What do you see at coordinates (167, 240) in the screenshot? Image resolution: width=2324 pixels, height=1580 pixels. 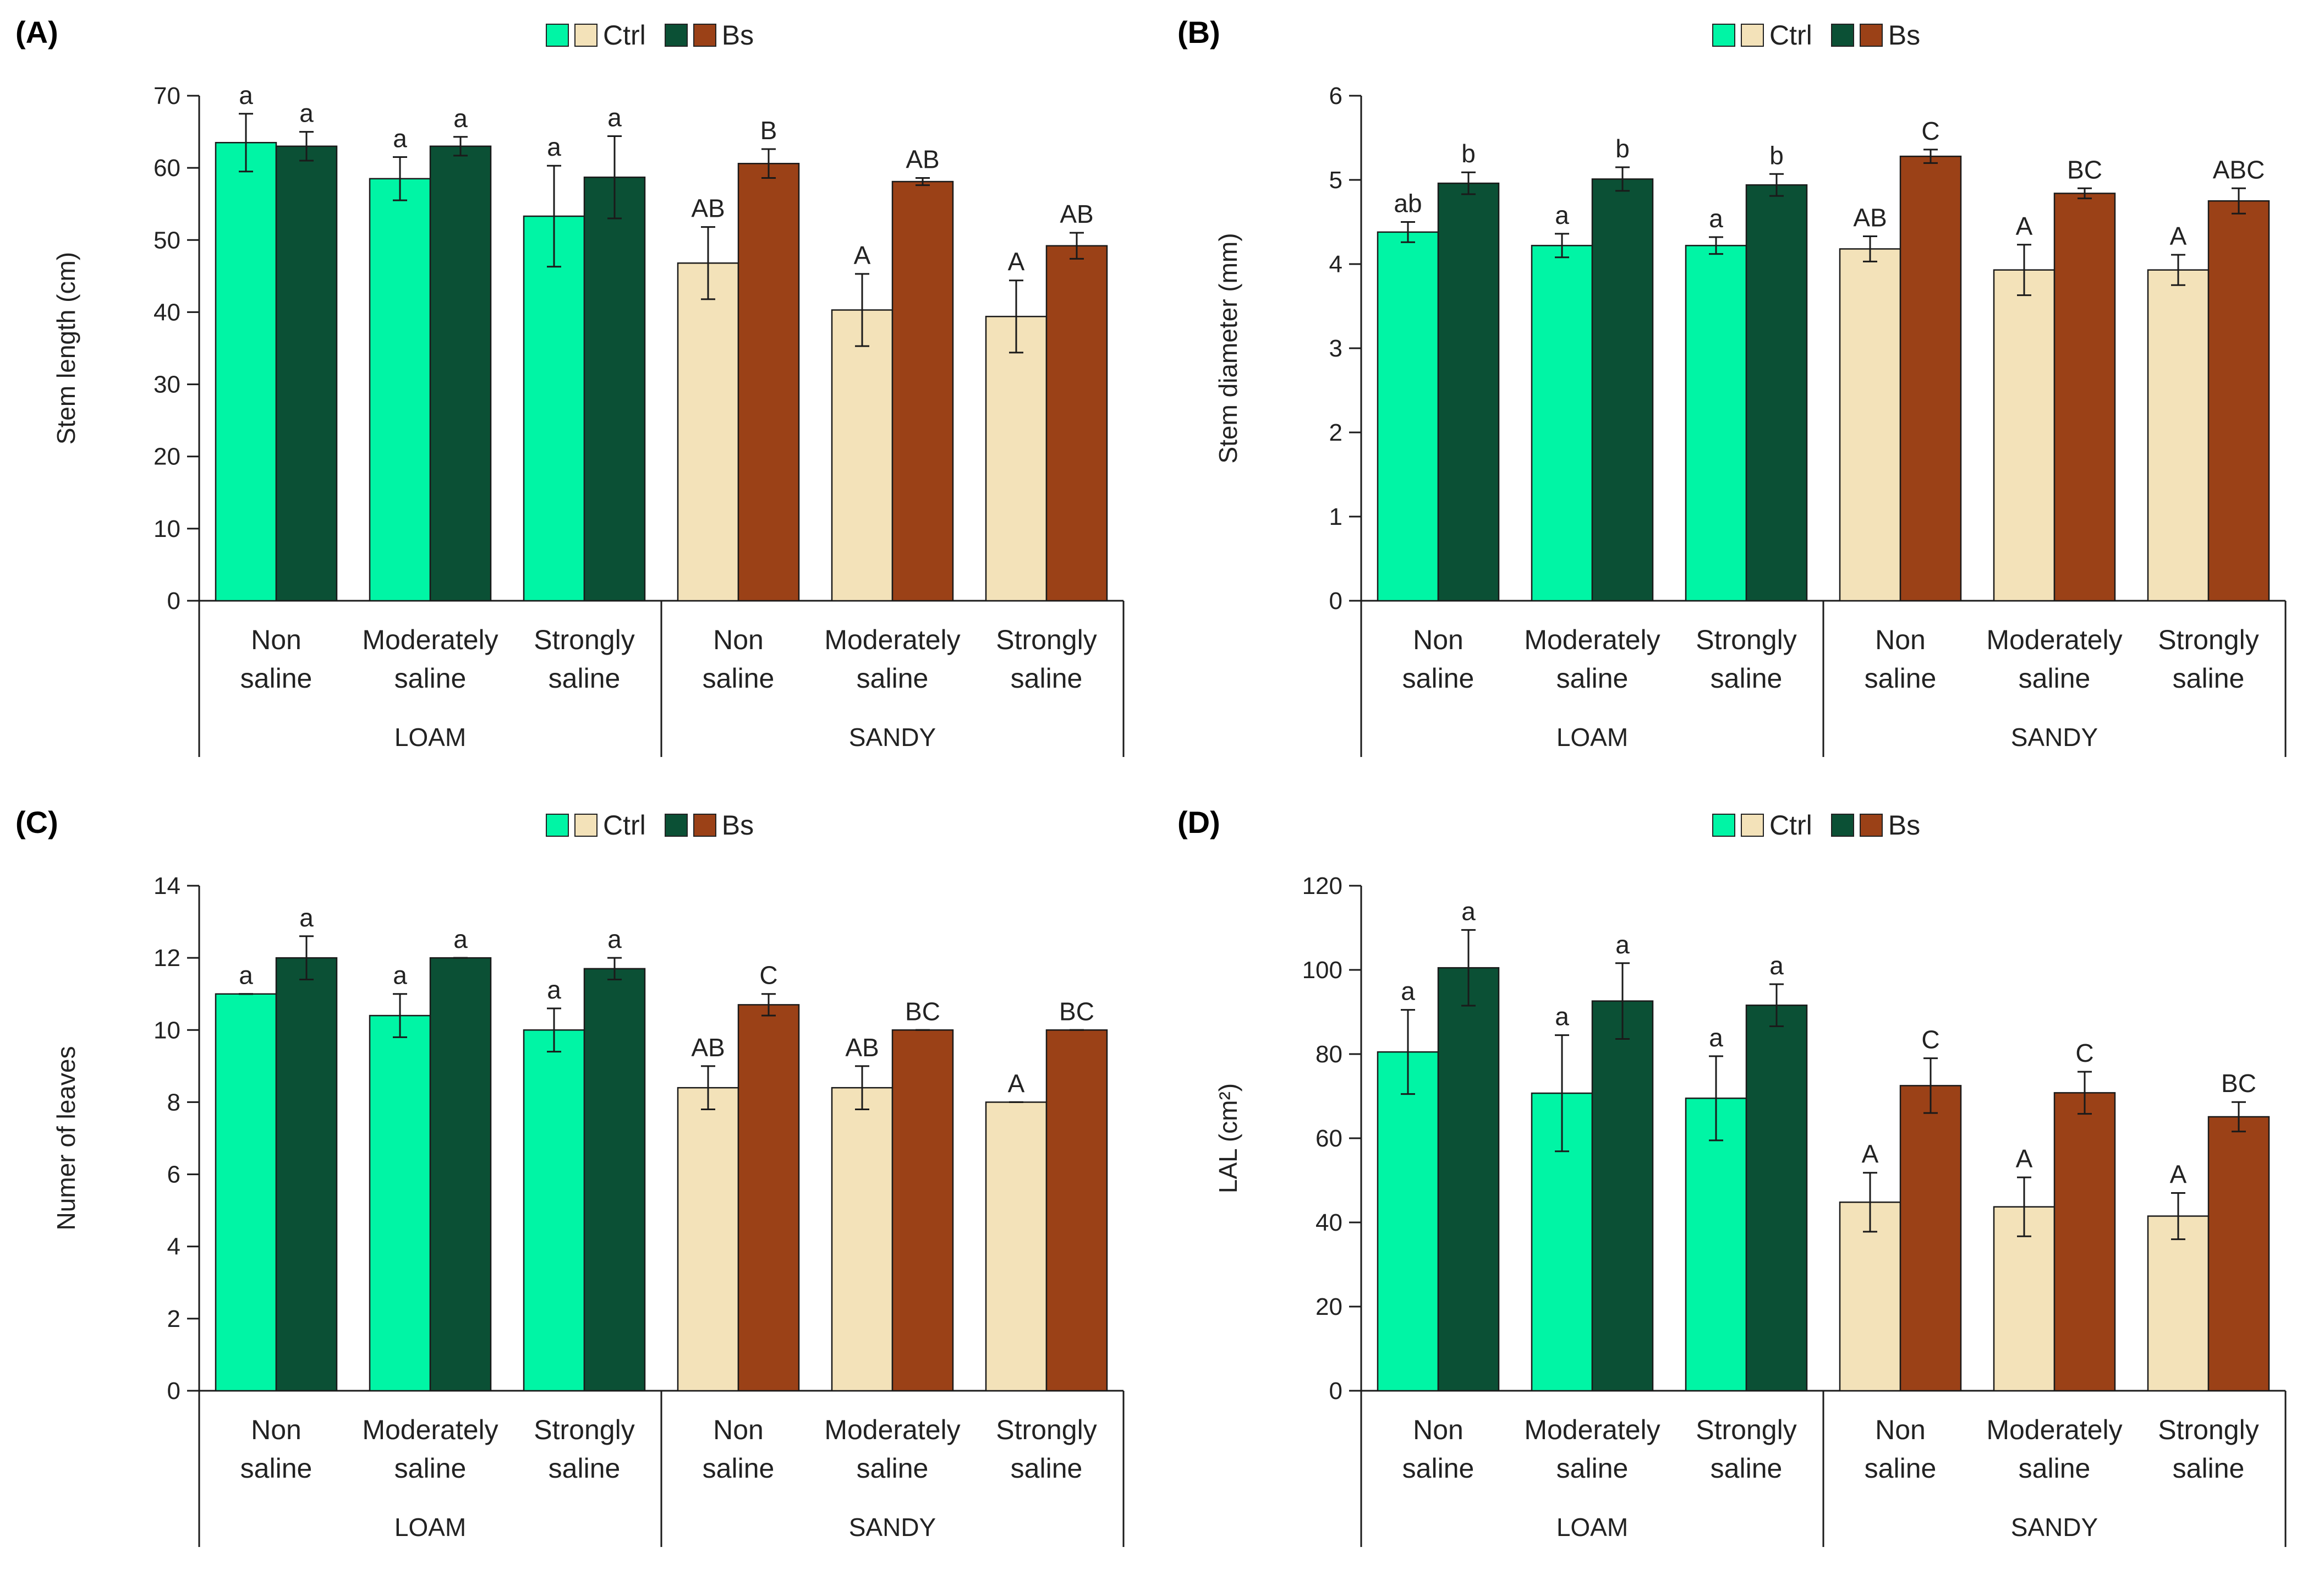 I see `y-tick-label: 50` at bounding box center [167, 240].